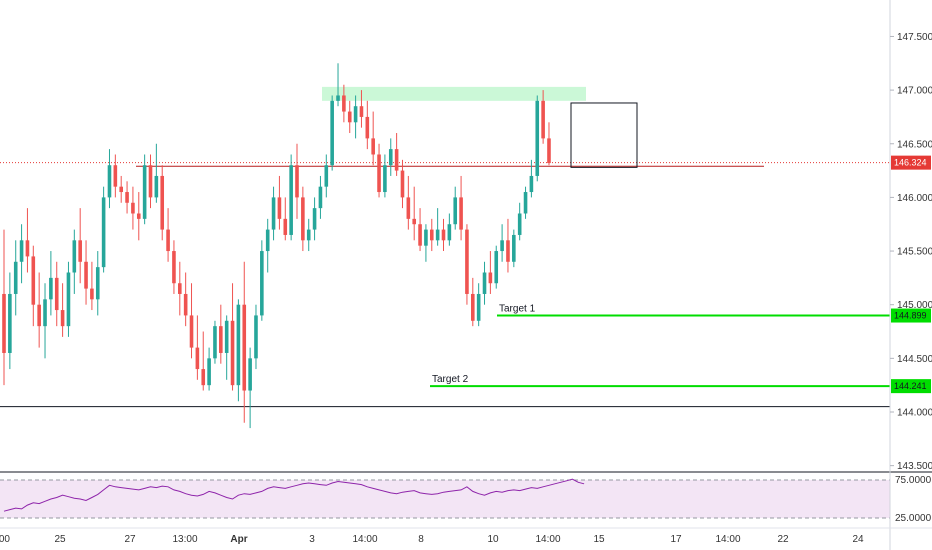 This screenshot has width=932, height=550. Describe the element at coordinates (604, 135) in the screenshot. I see `highlight-box` at that location.